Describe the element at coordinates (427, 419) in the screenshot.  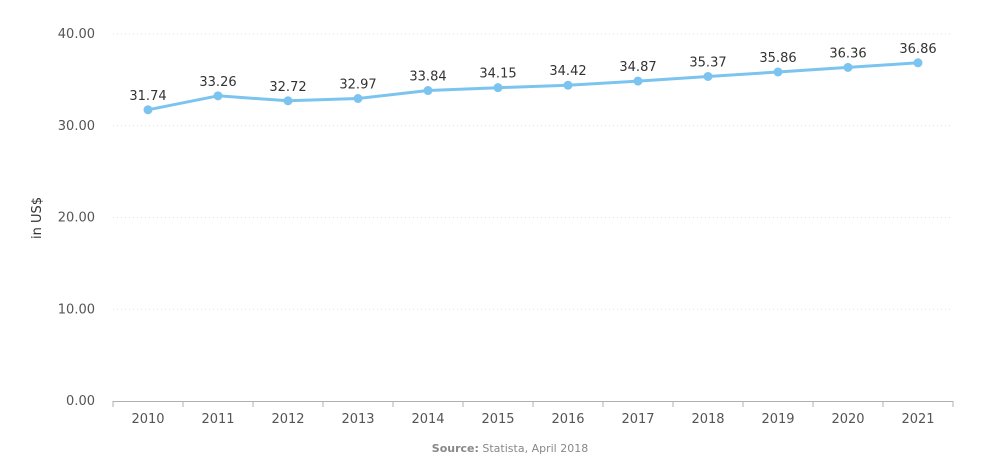
I see `x-tick-label: 2014` at that location.